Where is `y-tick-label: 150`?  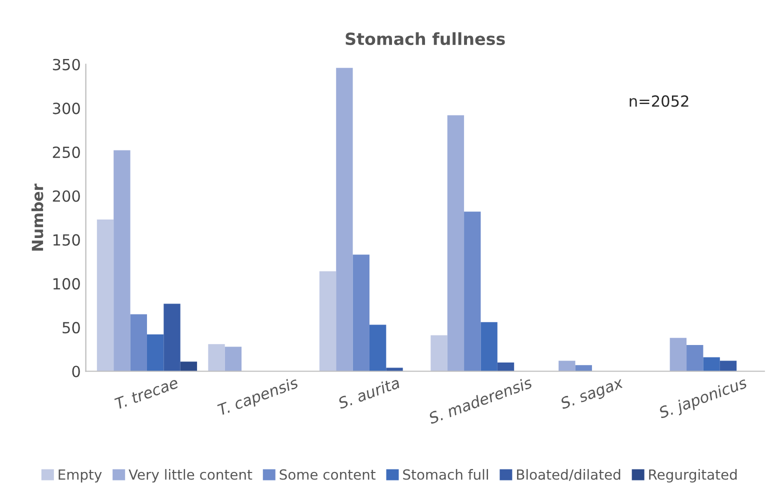 y-tick-label: 150 is located at coordinates (66, 240).